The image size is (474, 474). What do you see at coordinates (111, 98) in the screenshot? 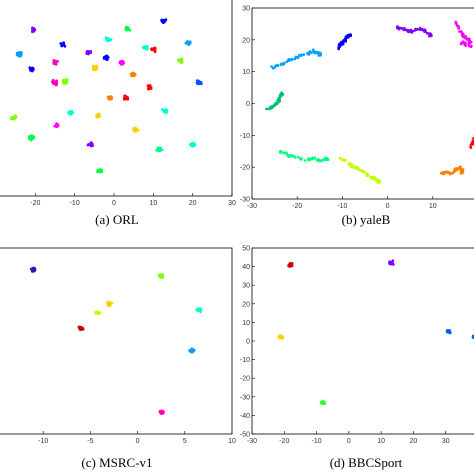
I see `cluster-21-point` at bounding box center [111, 98].